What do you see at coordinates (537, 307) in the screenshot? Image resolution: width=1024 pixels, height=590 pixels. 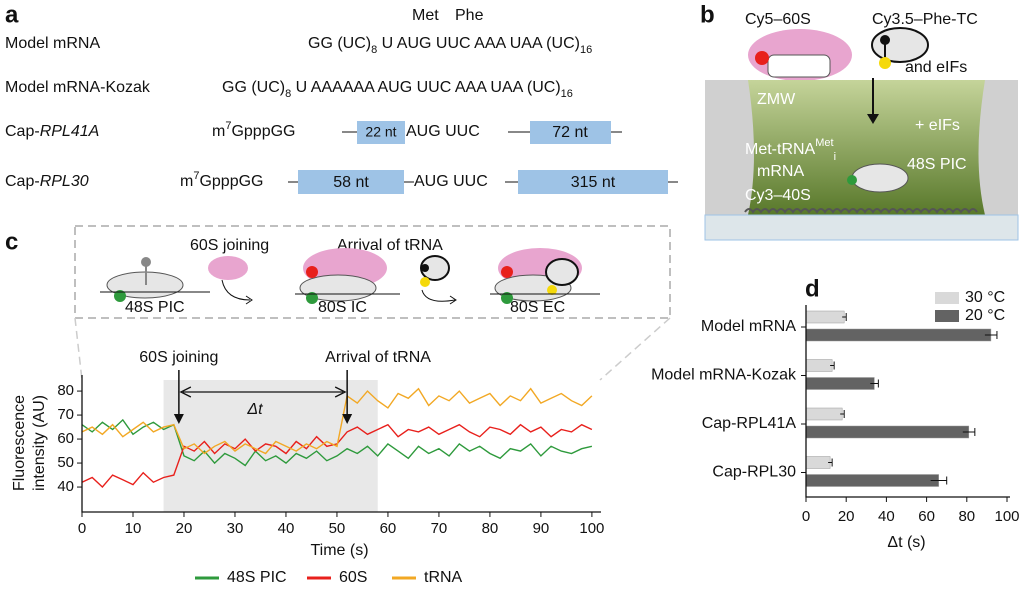 I see `state-label: 80S EC` at bounding box center [537, 307].